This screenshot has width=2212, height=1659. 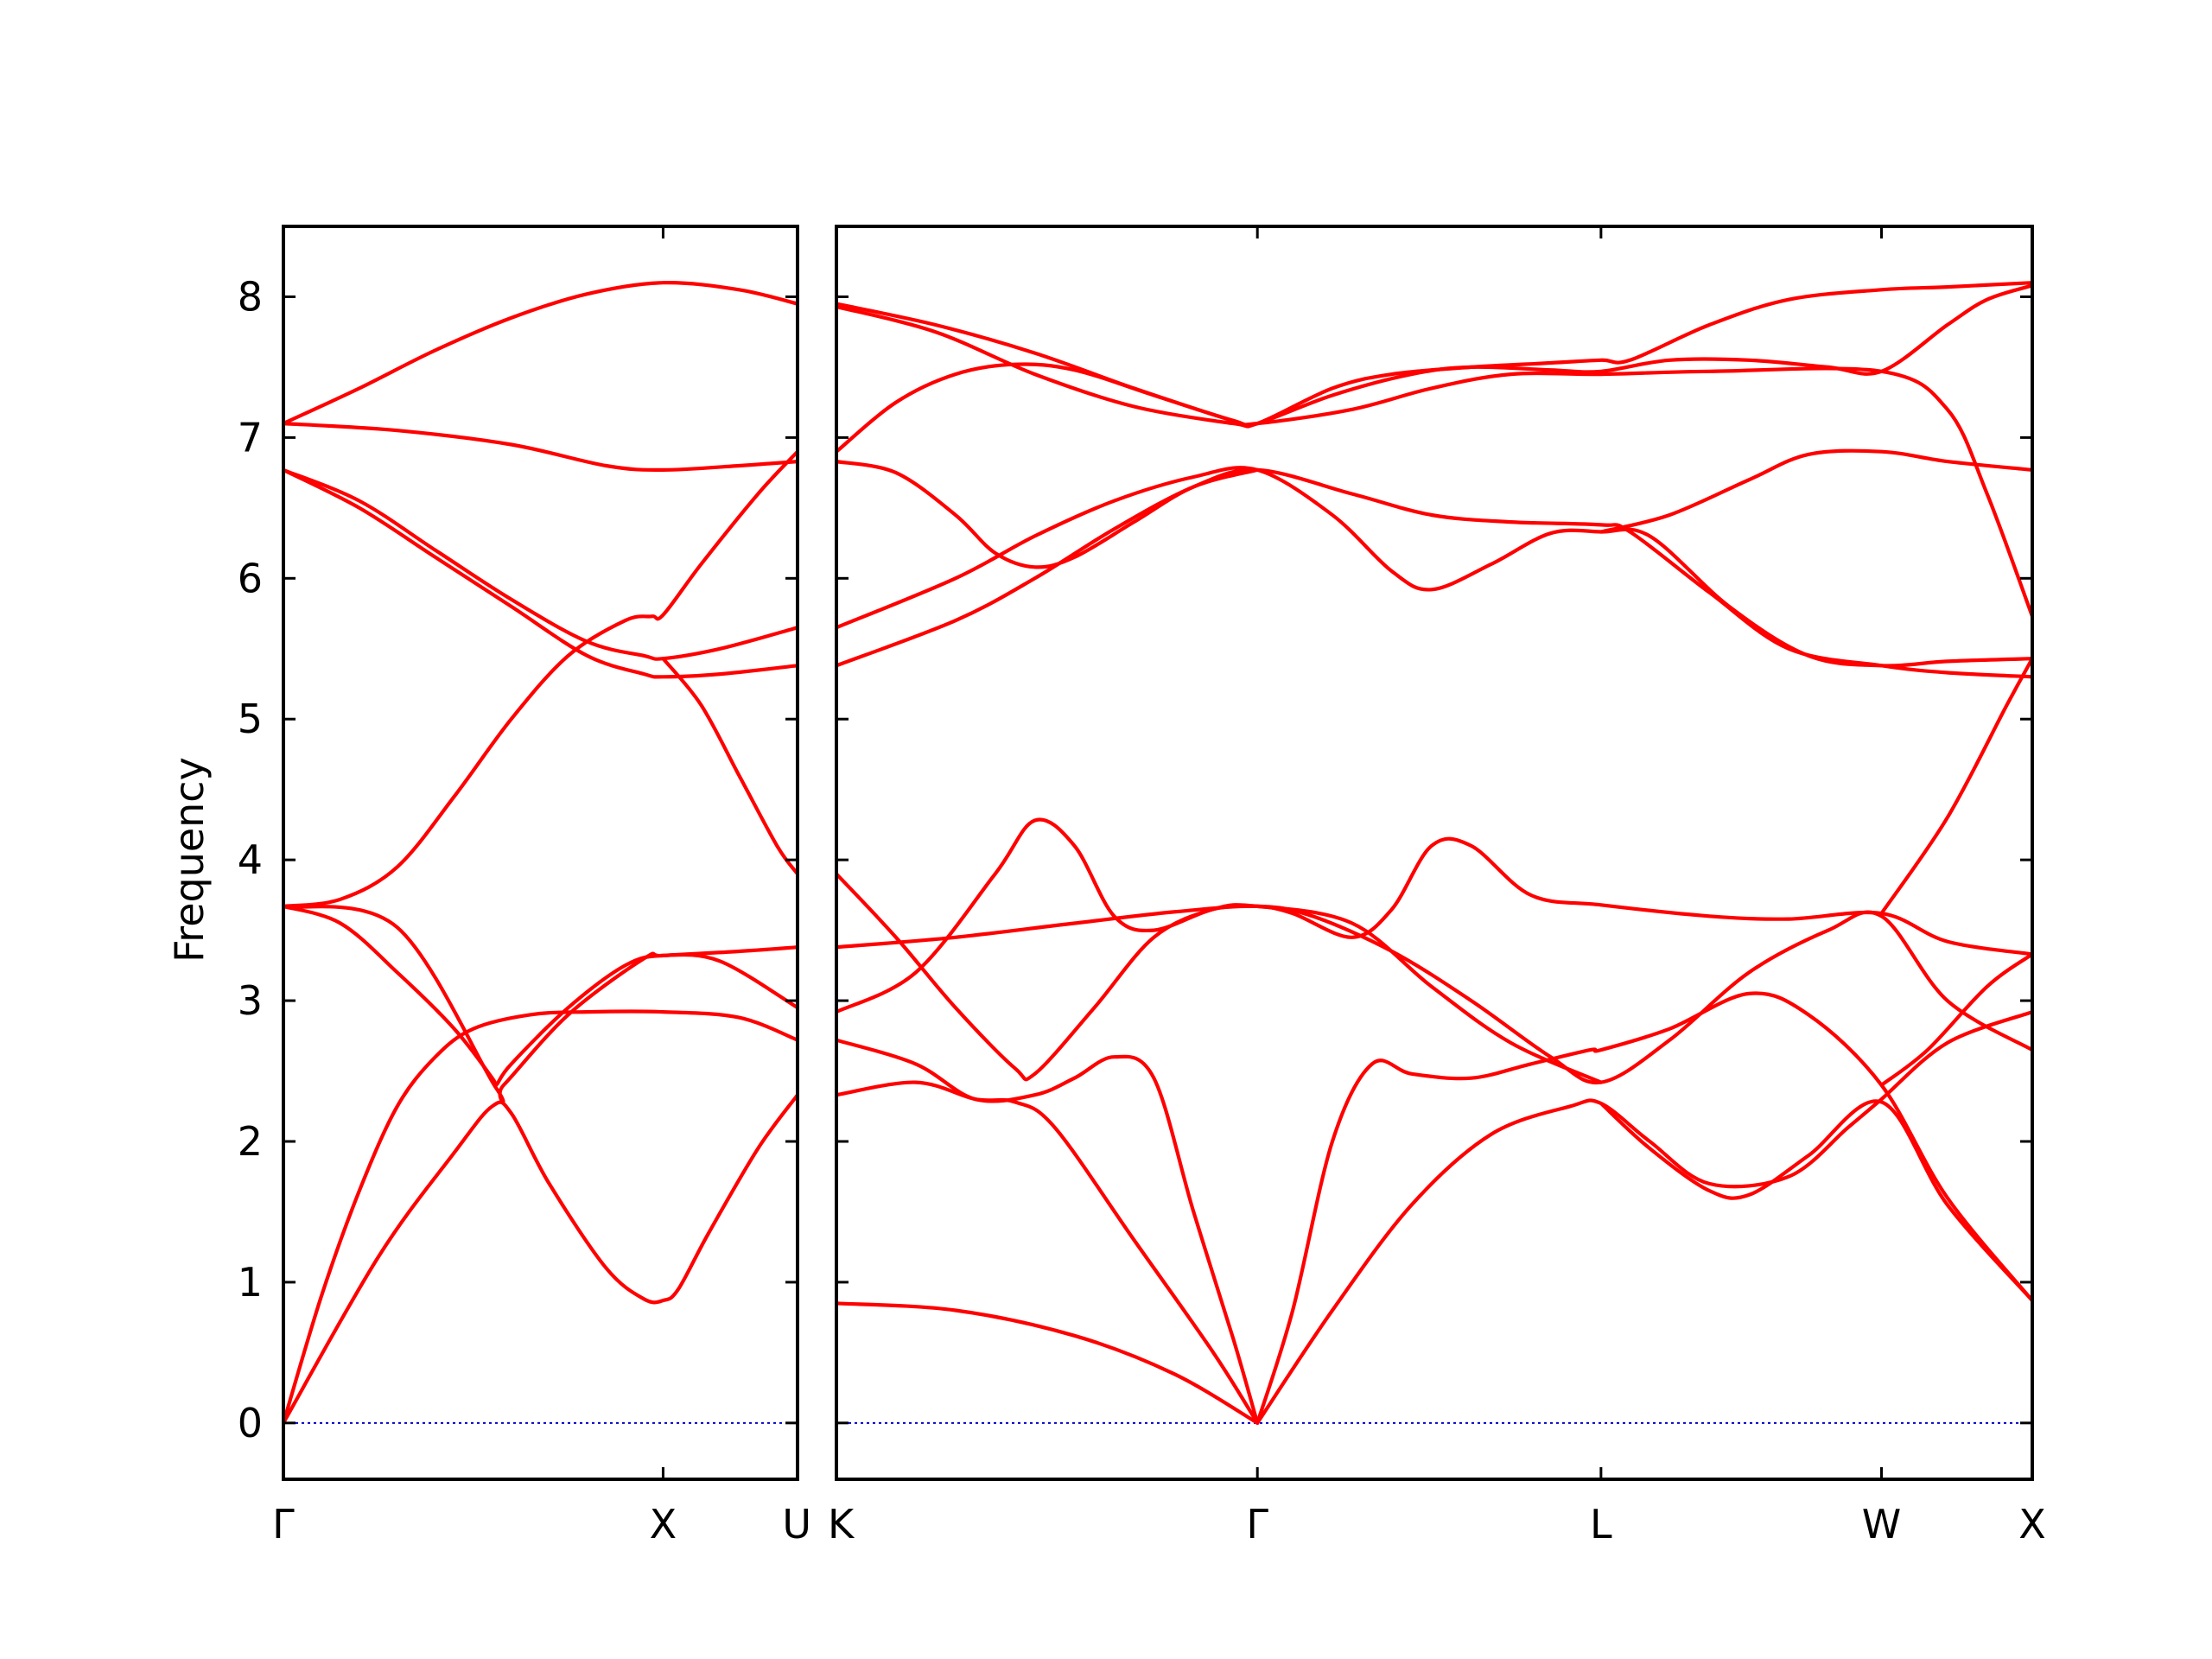 I want to click on y-tick-label: 8, so click(x=250, y=296).